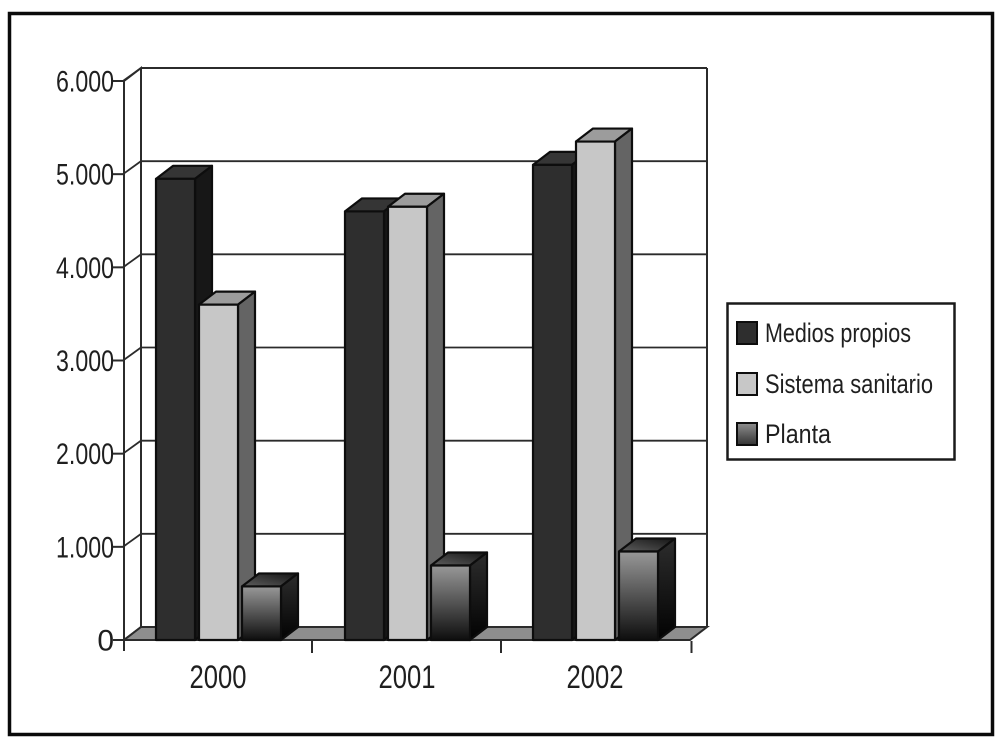  What do you see at coordinates (85, 454) in the screenshot?
I see `y-tick-label: 2.000` at bounding box center [85, 454].